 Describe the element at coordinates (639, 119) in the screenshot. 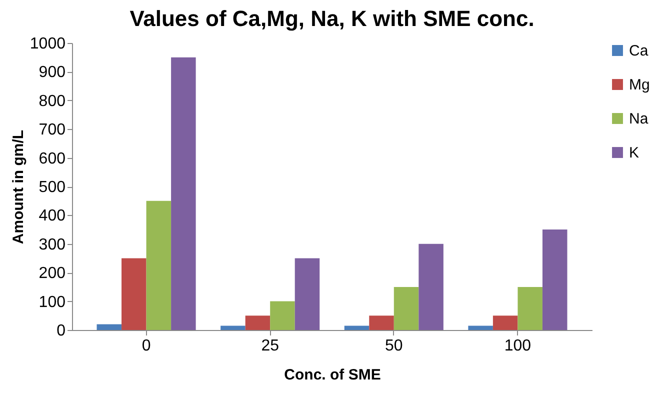

I see `legend-label: Na` at that location.